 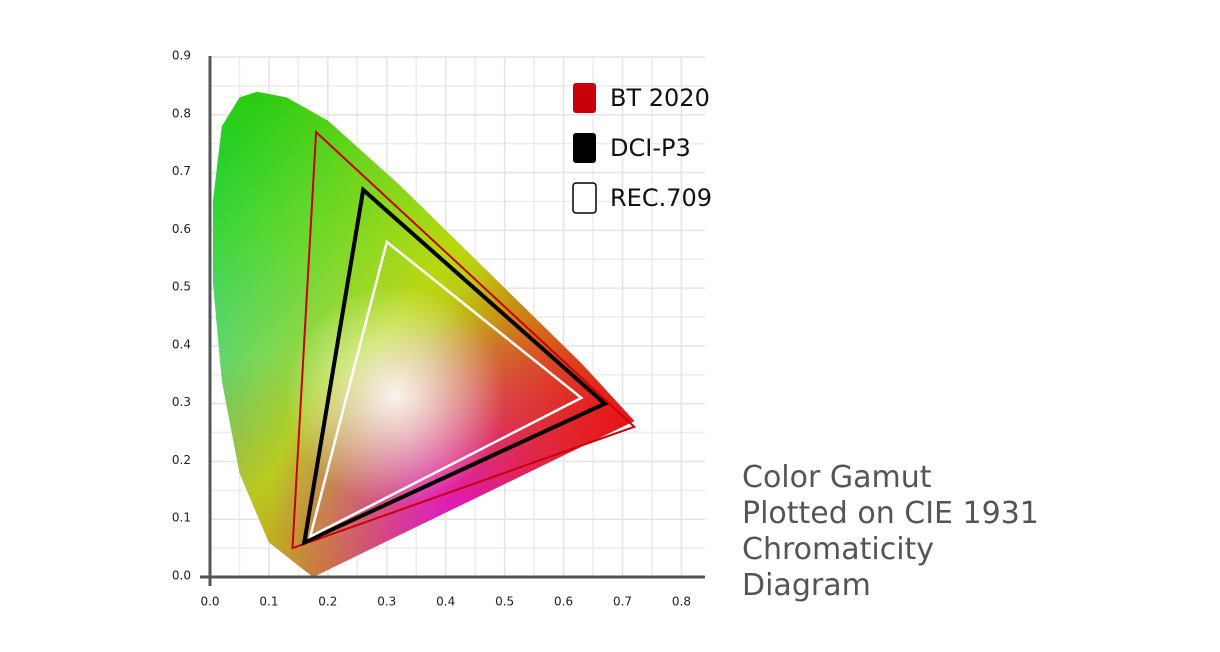 I want to click on y-tick-label: 0.4, so click(x=181, y=344).